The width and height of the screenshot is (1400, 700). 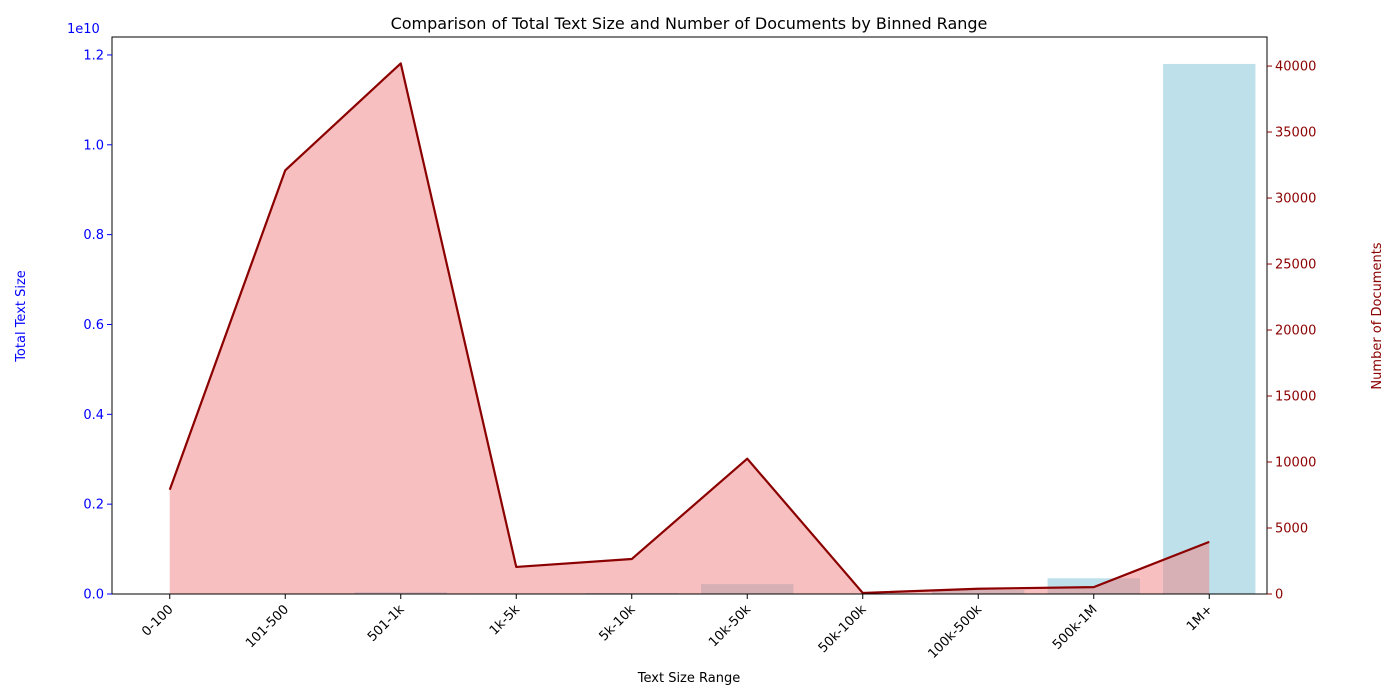 I want to click on left-tick-label-4: 0.8, so click(x=93, y=235).